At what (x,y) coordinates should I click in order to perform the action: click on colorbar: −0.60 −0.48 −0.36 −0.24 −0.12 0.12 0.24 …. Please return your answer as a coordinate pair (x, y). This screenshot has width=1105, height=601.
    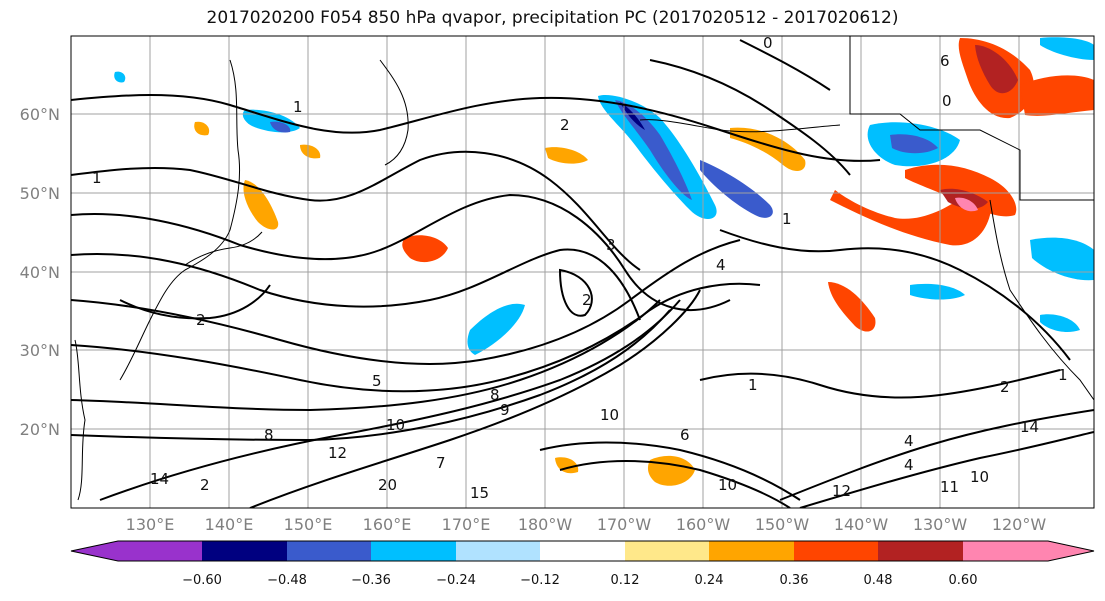
    Looking at the image, I should click on (582, 564).